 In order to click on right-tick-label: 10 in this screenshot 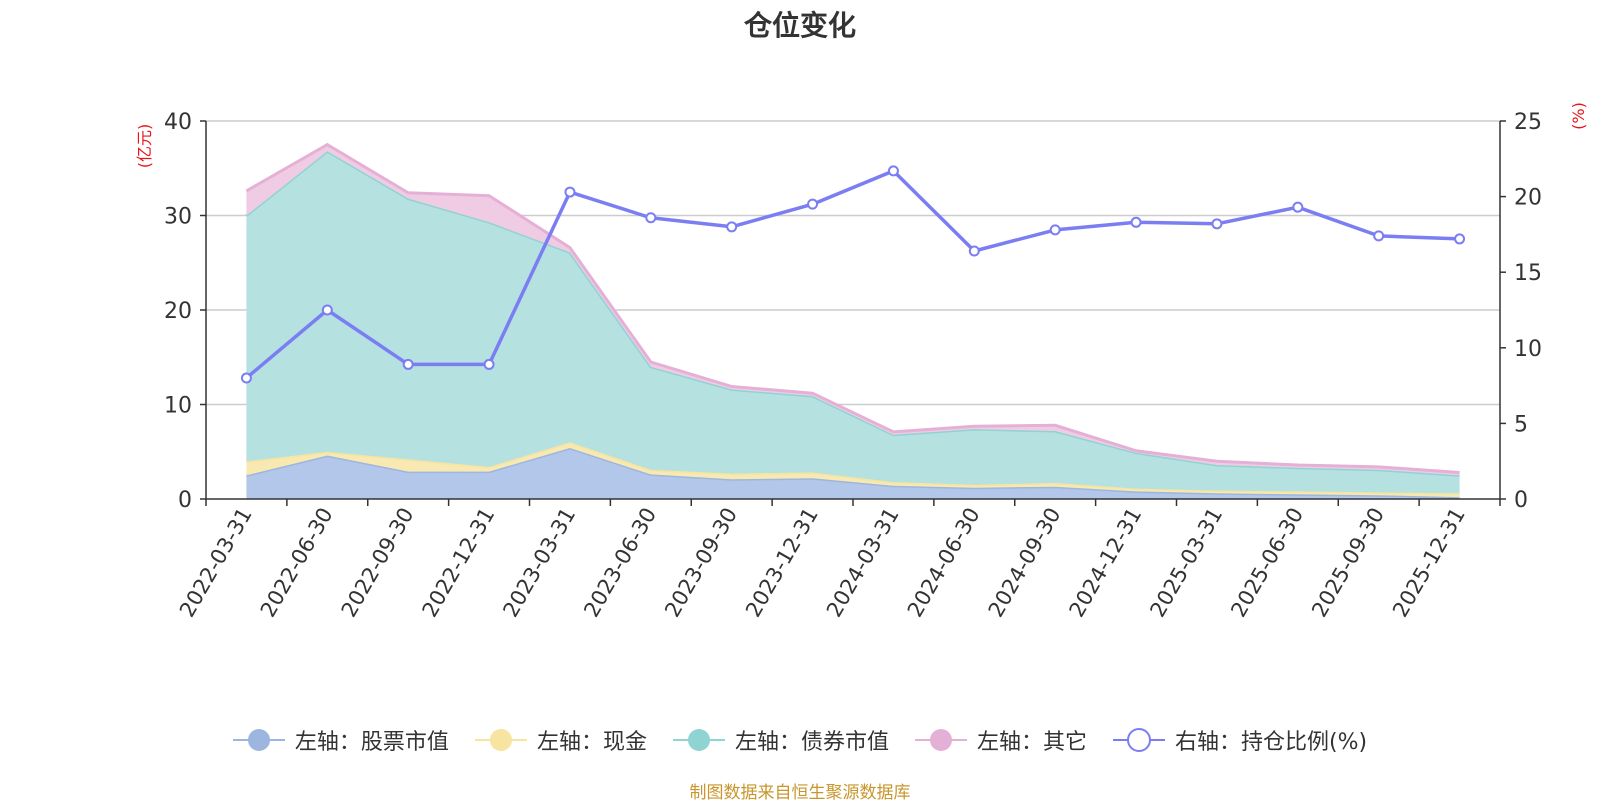, I will do `click(1528, 349)`.